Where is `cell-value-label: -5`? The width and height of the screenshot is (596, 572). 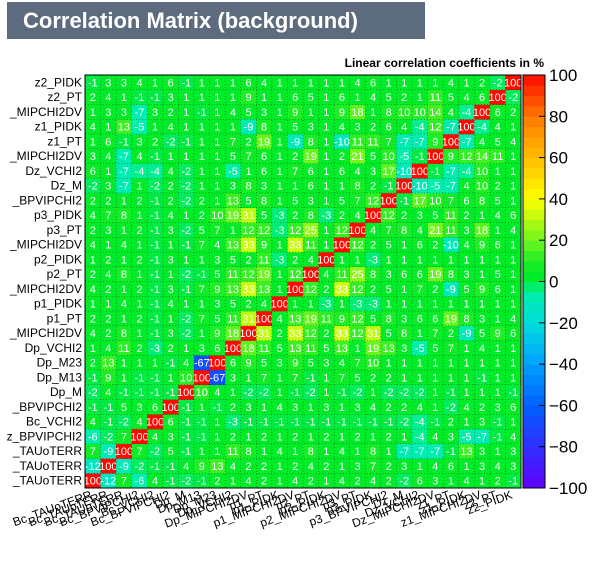
cell-value-label: -5 is located at coordinates (420, 349).